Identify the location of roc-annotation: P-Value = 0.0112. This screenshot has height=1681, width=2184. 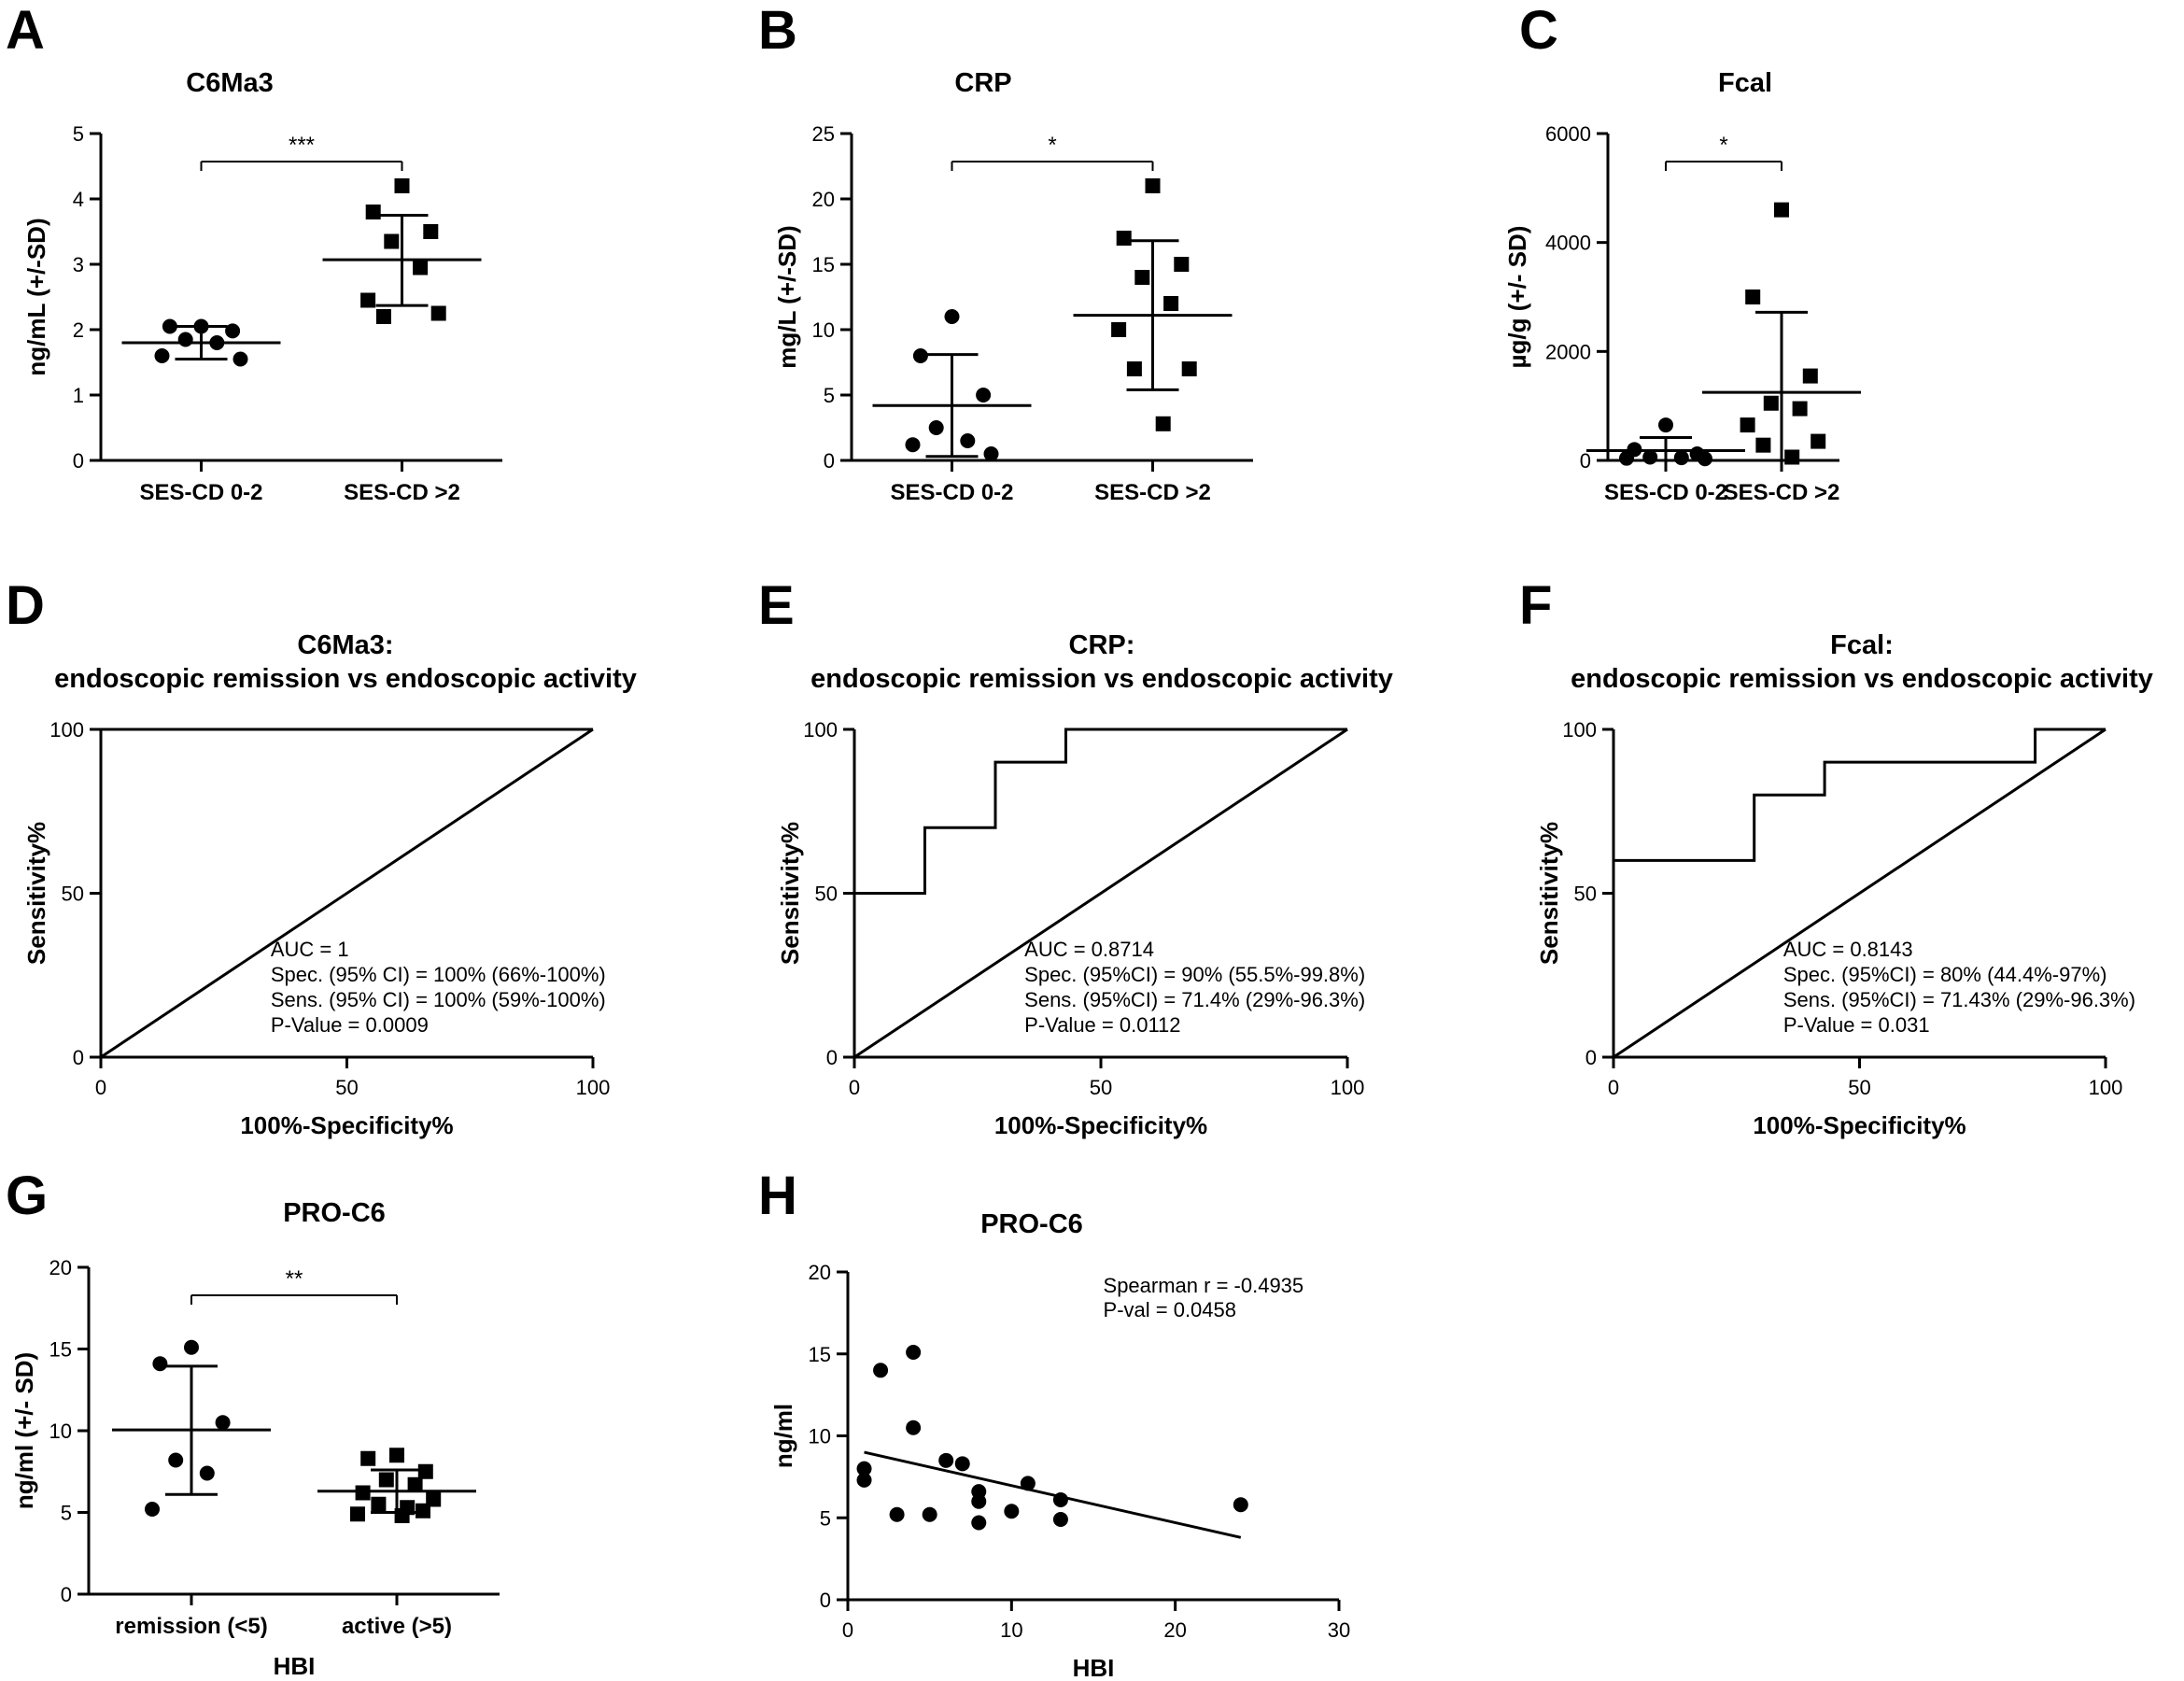
(1102, 1025).